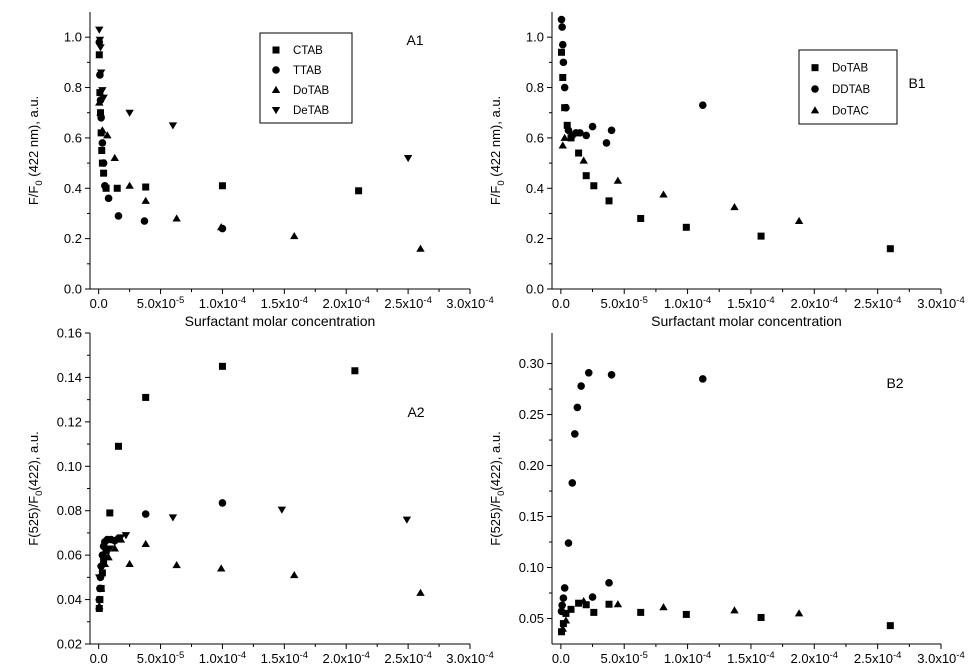 The width and height of the screenshot is (977, 669). Describe the element at coordinates (307, 71) in the screenshot. I see `legend-entry: TTAB` at that location.